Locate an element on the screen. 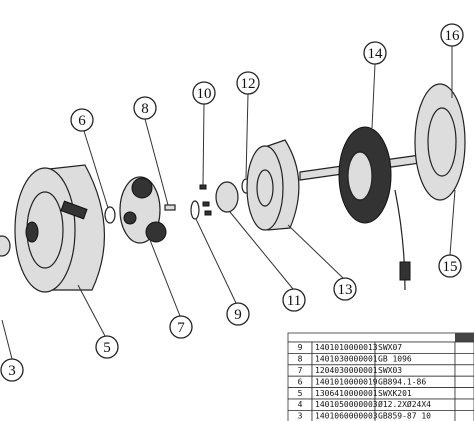  table-cell-text: 1401060000003 is located at coordinates (346, 416).